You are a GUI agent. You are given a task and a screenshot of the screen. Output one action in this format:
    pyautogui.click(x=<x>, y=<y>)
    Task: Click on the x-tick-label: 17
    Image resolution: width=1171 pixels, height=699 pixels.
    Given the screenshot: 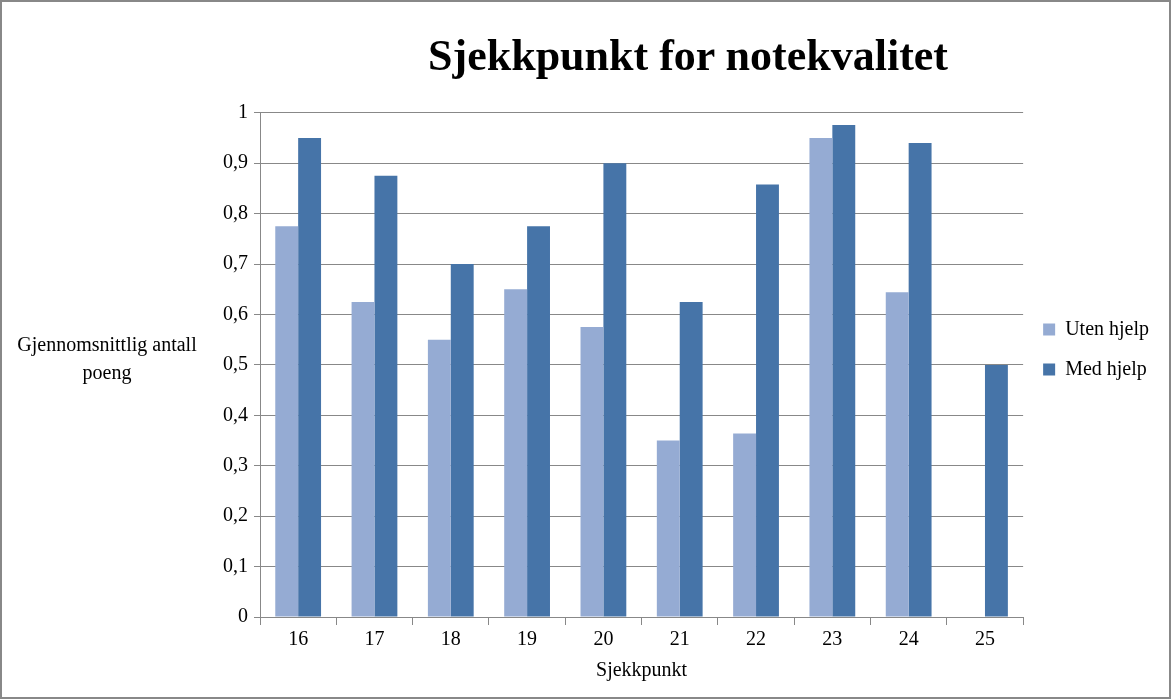 What is the action you would take?
    pyautogui.click(x=374, y=638)
    